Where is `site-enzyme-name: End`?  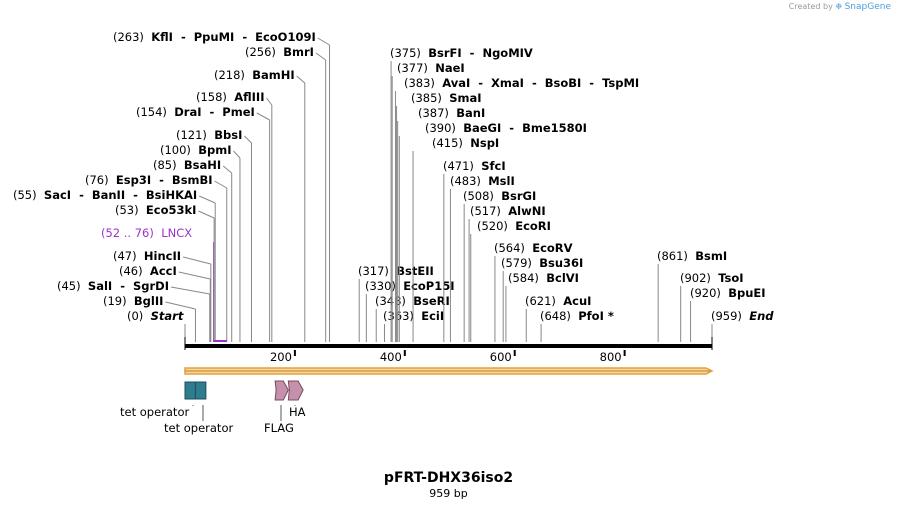
site-enzyme-name: End is located at coordinates (761, 316).